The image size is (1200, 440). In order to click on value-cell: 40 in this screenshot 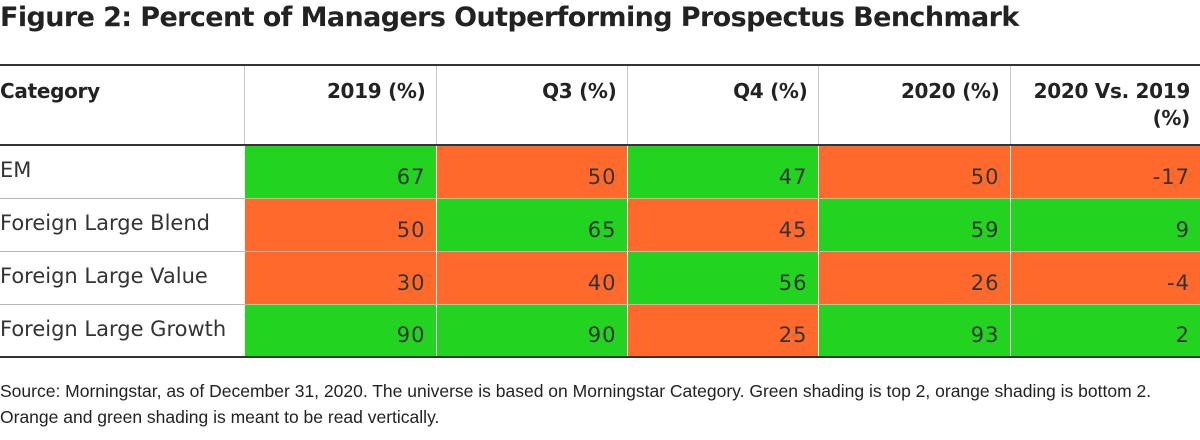, I will do `click(531, 278)`.